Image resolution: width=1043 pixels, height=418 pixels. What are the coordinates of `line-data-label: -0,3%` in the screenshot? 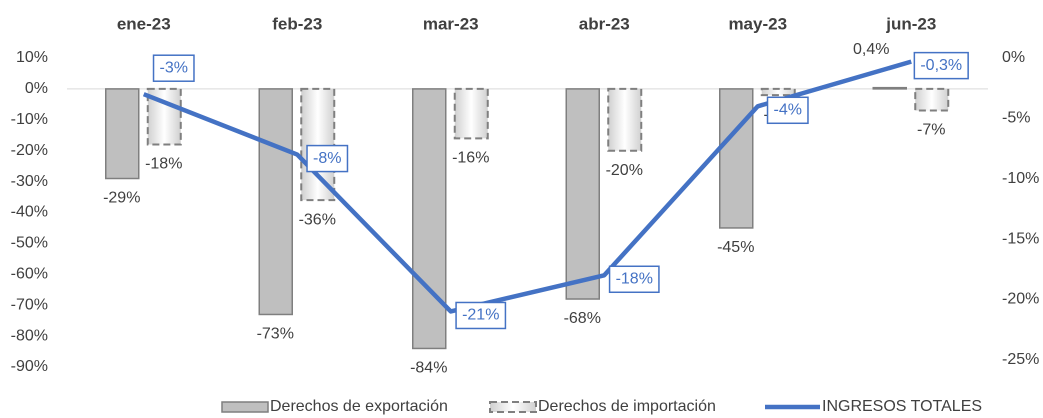 It's located at (941, 65).